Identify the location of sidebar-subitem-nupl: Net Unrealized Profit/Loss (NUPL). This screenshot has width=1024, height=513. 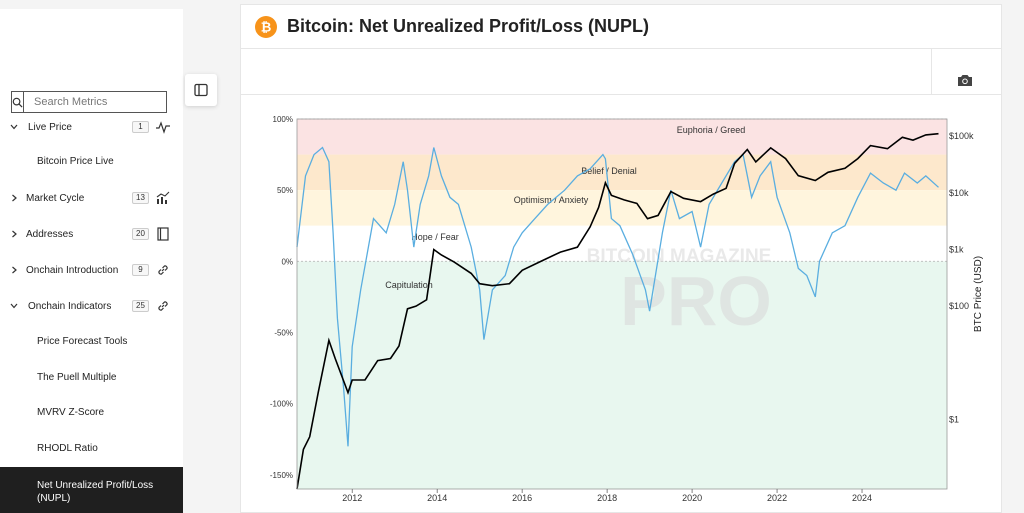
(91, 490).